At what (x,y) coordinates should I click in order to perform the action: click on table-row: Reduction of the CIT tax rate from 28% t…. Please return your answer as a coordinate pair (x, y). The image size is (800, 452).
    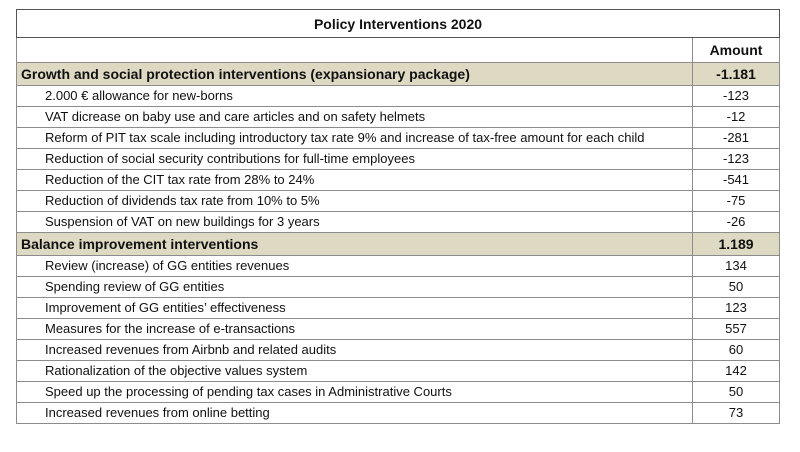
    Looking at the image, I should click on (398, 180).